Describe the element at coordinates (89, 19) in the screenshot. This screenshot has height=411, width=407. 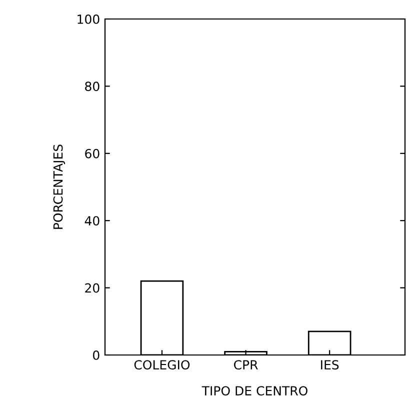
I see `y-tick-label: 100` at that location.